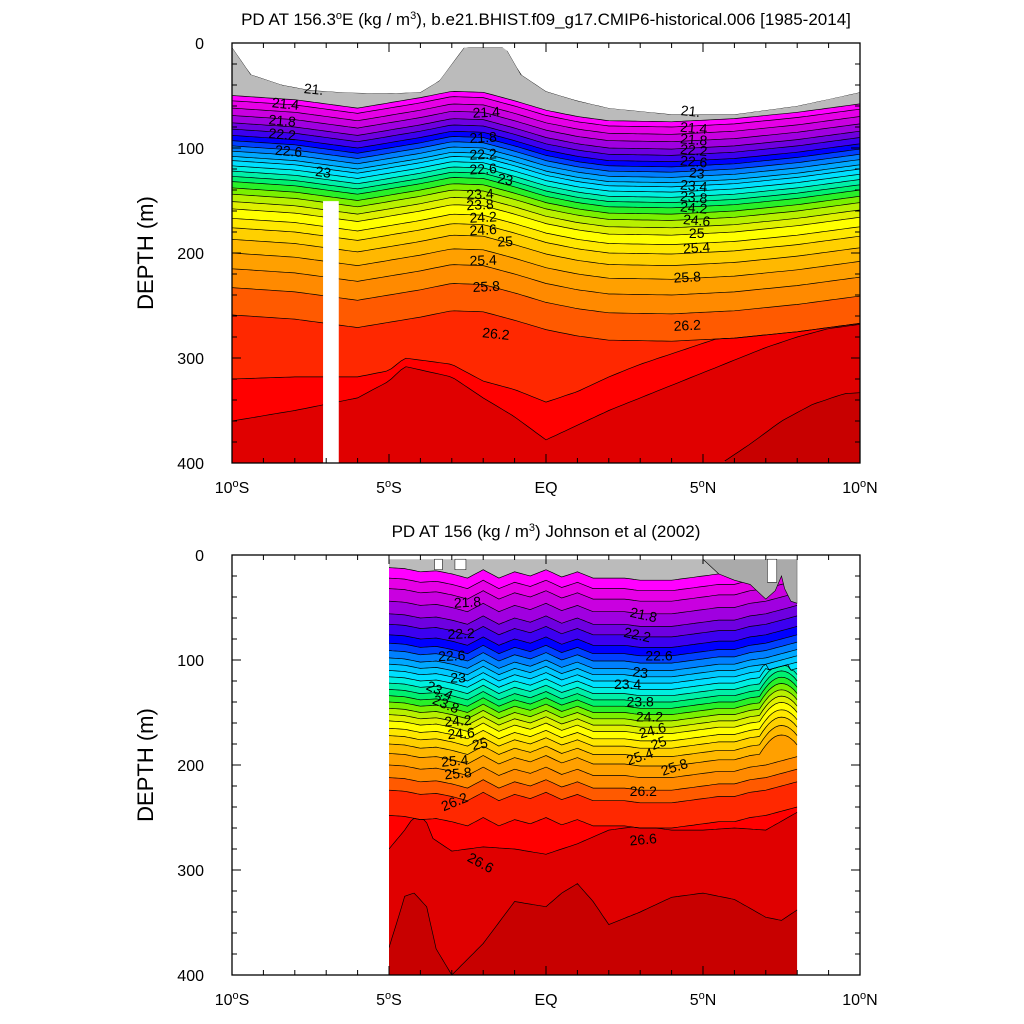  I want to click on x-tick-label: 10oN, so click(859, 999).